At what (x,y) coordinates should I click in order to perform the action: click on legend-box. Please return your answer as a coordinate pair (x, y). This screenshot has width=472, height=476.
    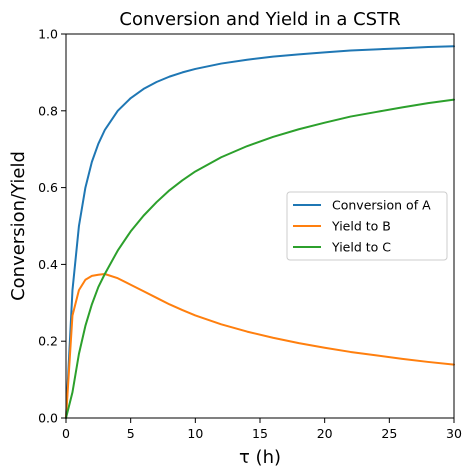
    Looking at the image, I should click on (367, 226).